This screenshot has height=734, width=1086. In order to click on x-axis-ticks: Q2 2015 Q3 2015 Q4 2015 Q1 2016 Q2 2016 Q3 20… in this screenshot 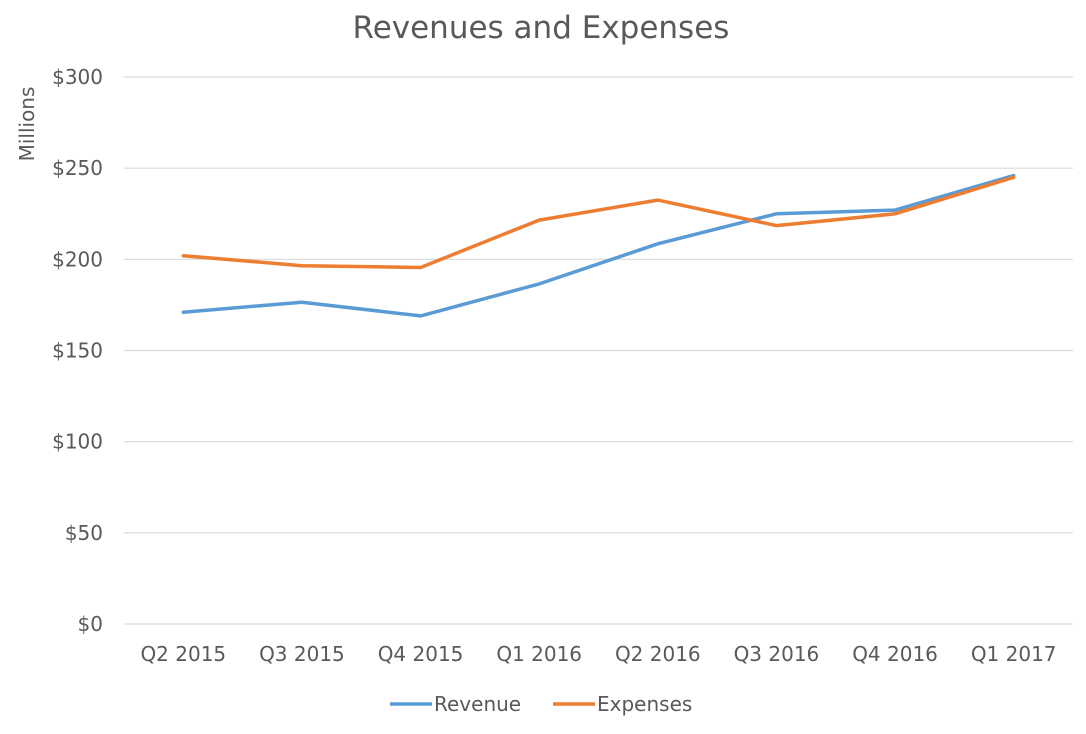, I will do `click(598, 654)`.